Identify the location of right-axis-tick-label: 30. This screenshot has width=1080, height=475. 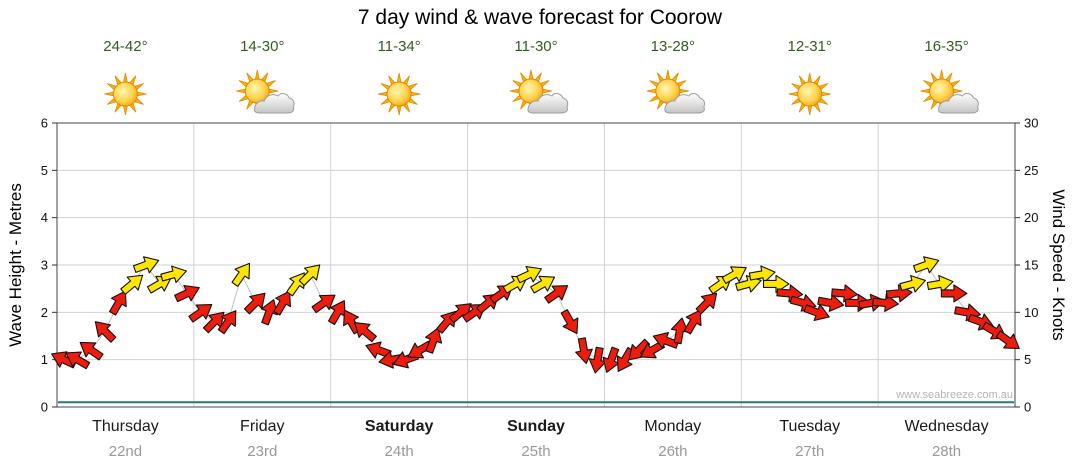
(1031, 123).